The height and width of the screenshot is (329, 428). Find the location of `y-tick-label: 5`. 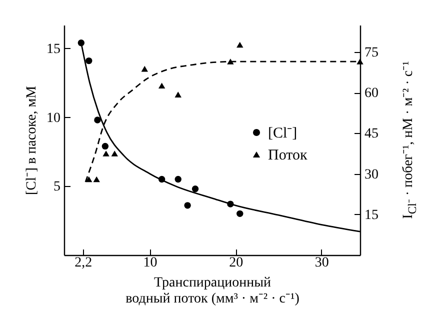

y-tick-label: 5 is located at coordinates (57, 187).